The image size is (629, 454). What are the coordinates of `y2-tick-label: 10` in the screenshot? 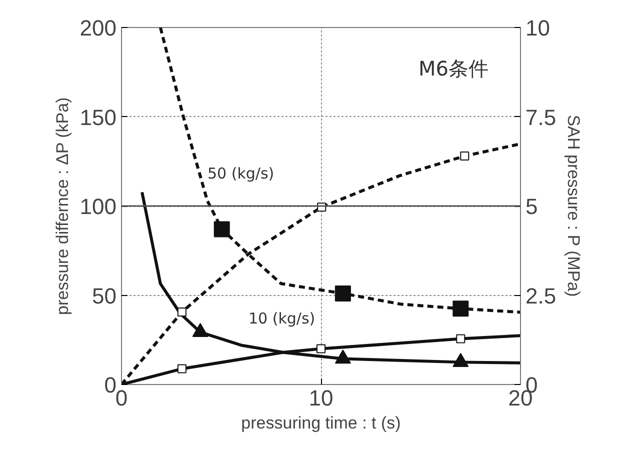 It's located at (538, 28).